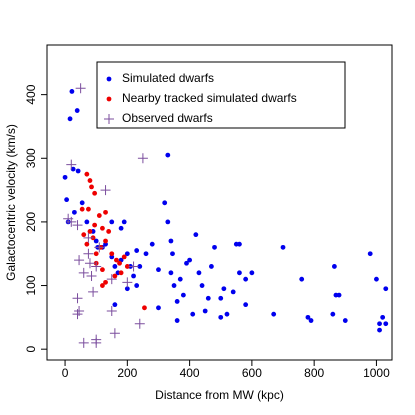 The image size is (415, 415). I want to click on x-tick-label: 800, so click(314, 373).